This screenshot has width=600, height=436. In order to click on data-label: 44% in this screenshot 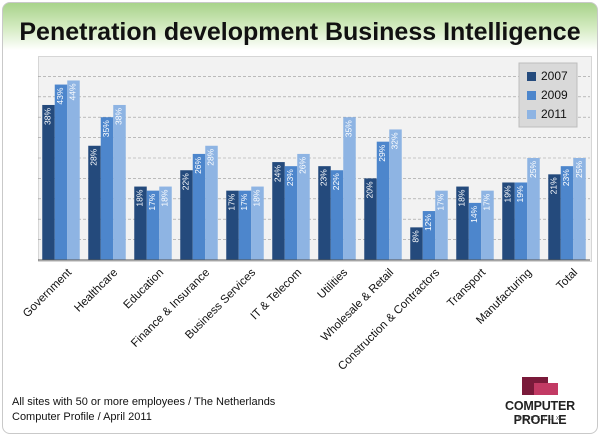, I will do `click(73, 91)`.